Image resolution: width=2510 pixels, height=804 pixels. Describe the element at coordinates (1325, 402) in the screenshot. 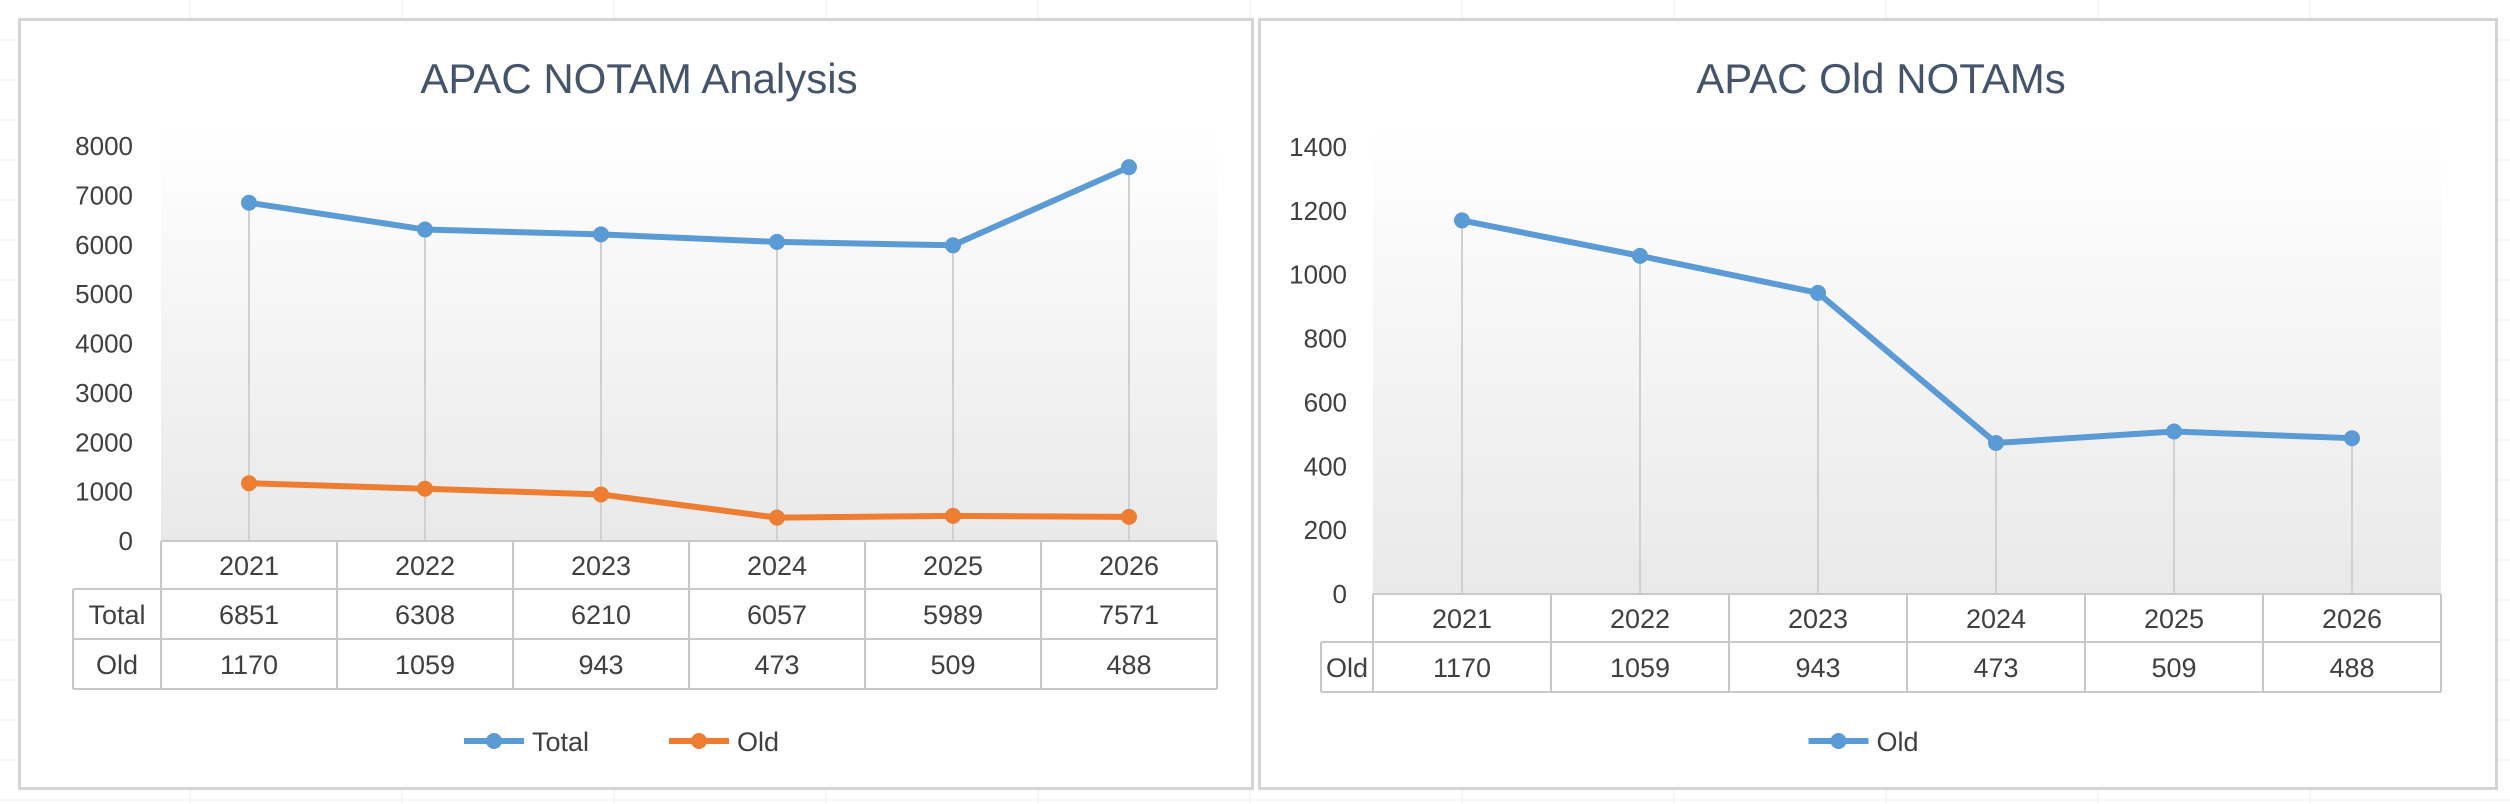

I see `y-tick-label: 600` at that location.